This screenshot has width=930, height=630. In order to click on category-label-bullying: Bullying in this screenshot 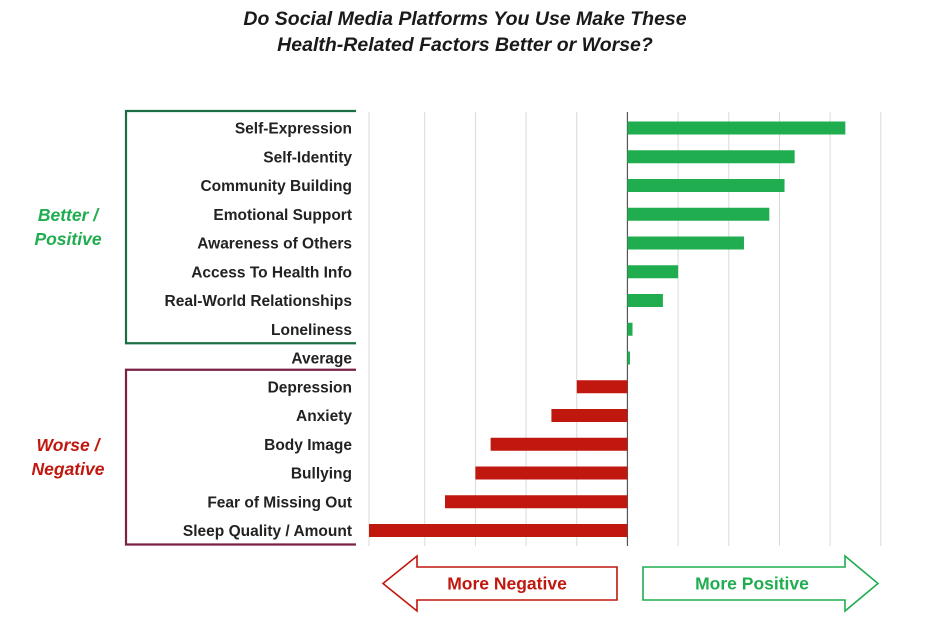, I will do `click(321, 474)`.